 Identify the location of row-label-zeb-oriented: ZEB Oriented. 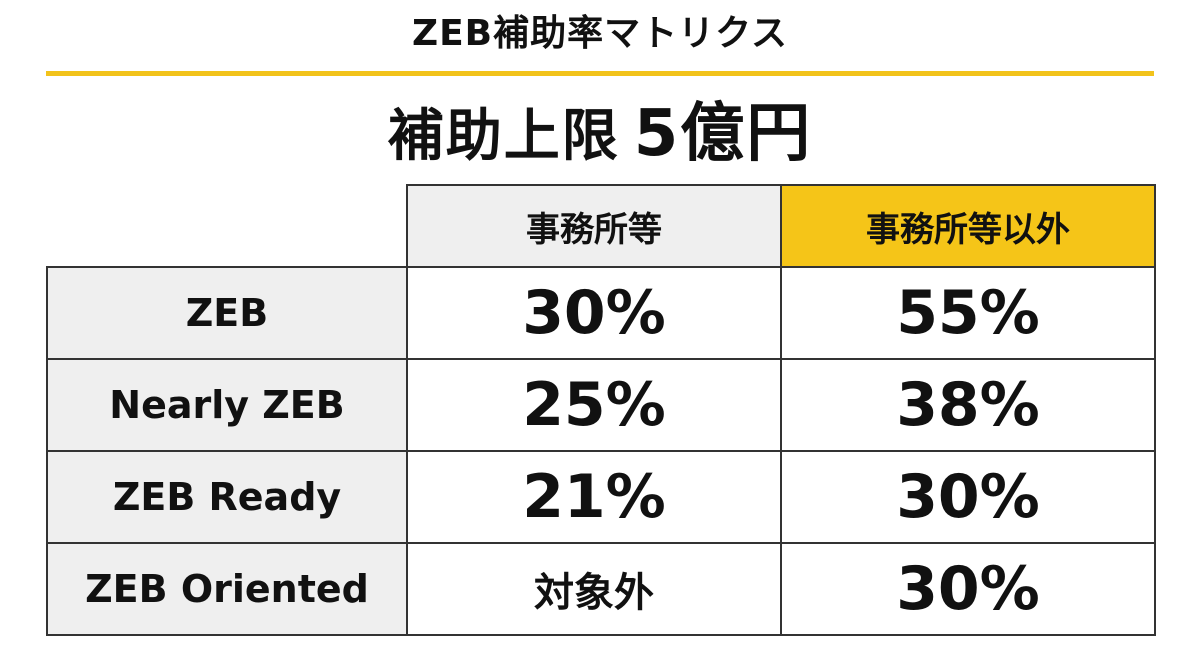
(227, 589).